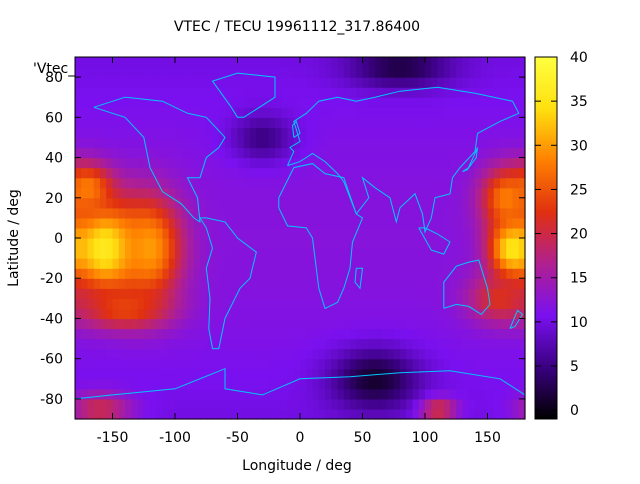 Image resolution: width=640 pixels, height=484 pixels. Describe the element at coordinates (51, 360) in the screenshot. I see `y-tick-label: -60` at that location.